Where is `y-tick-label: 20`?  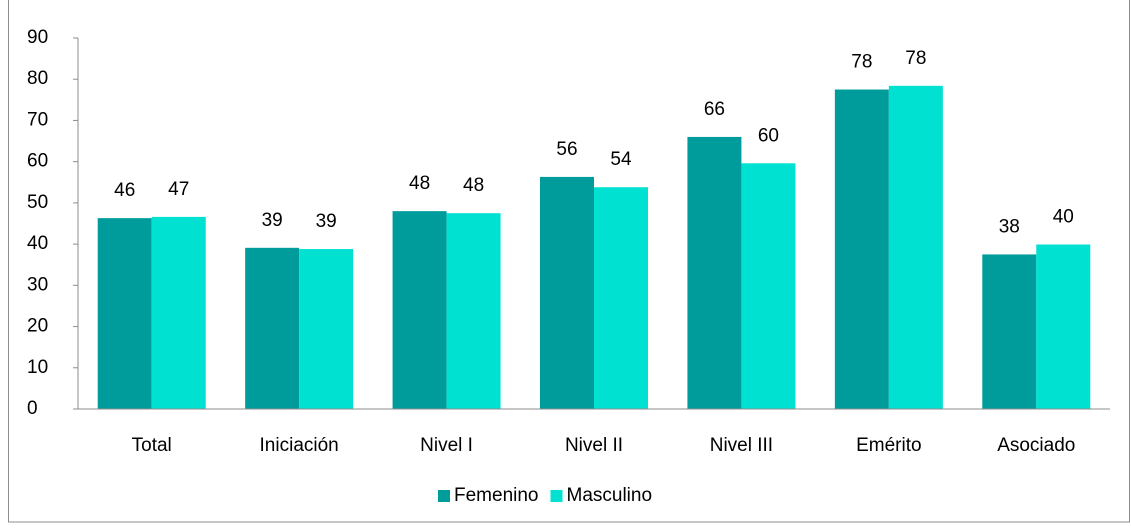
y-tick-label: 20 is located at coordinates (37, 326).